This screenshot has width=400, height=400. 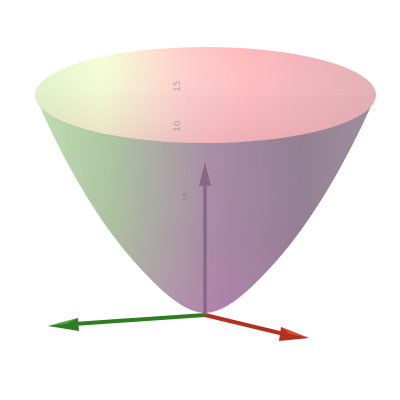 What do you see at coordinates (205, 238) in the screenshot?
I see `z-axis-arrow` at bounding box center [205, 238].